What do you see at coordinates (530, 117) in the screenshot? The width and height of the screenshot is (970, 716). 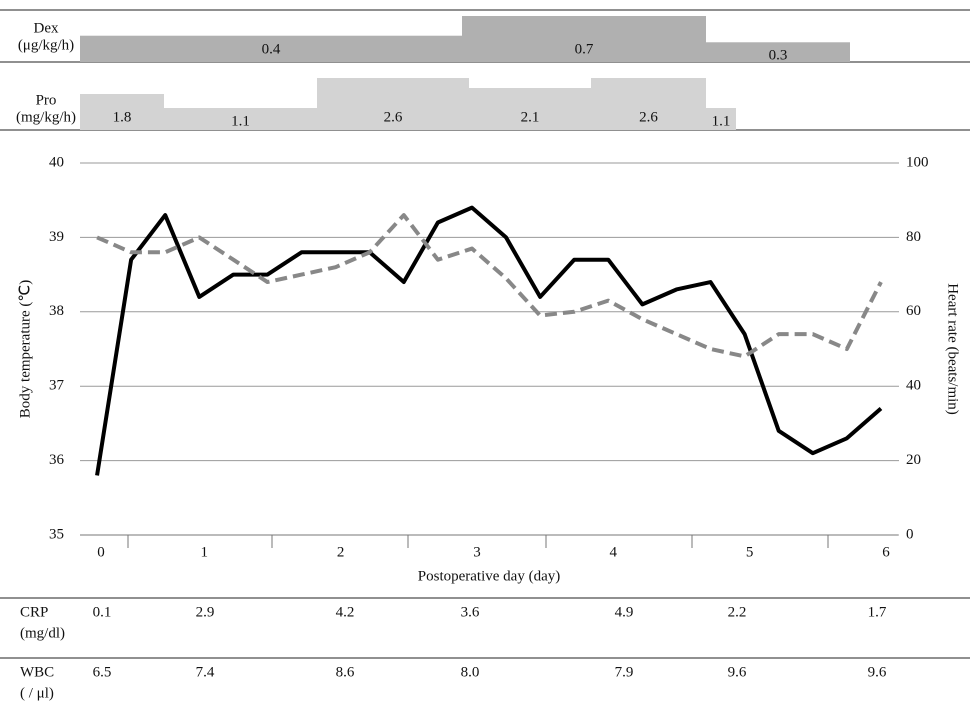 I see `dose-label: 2.1` at bounding box center [530, 117].